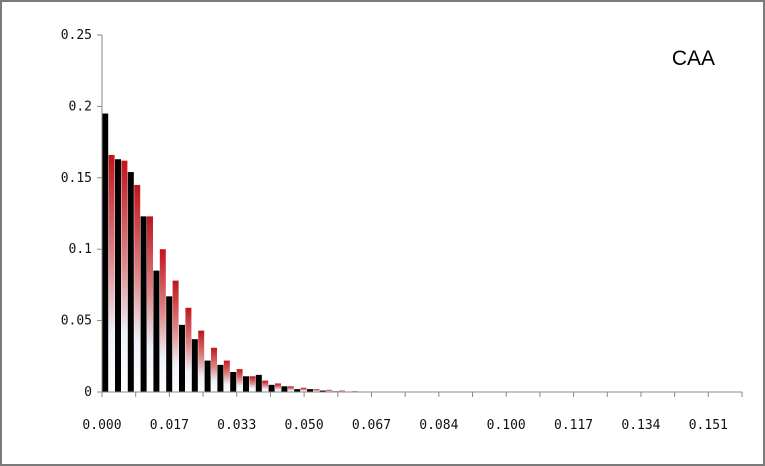 The width and height of the screenshot is (765, 466). I want to click on series-annotation: CAA, so click(693, 58).